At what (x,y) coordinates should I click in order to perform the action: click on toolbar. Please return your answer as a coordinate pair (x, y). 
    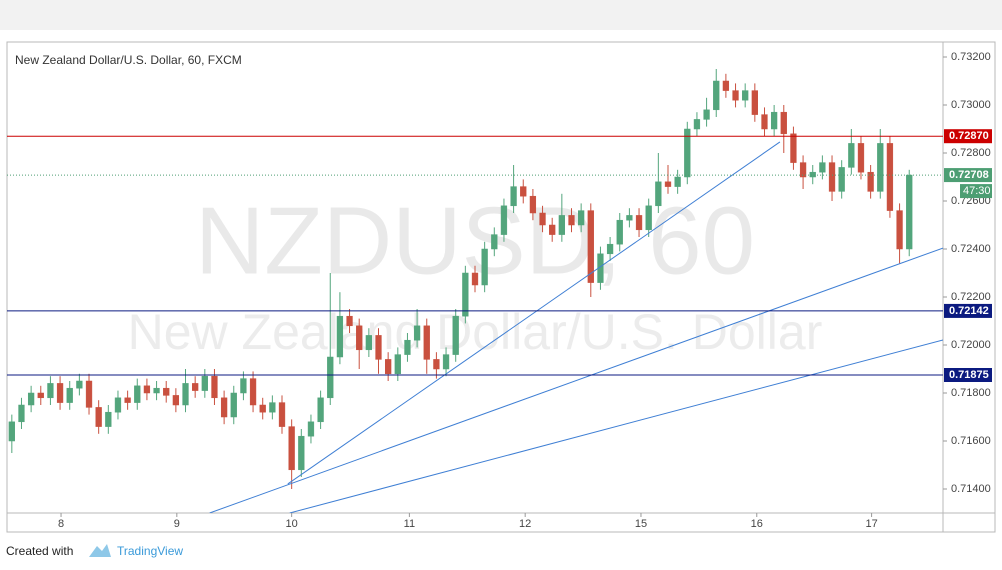
    Looking at the image, I should click on (501, 15).